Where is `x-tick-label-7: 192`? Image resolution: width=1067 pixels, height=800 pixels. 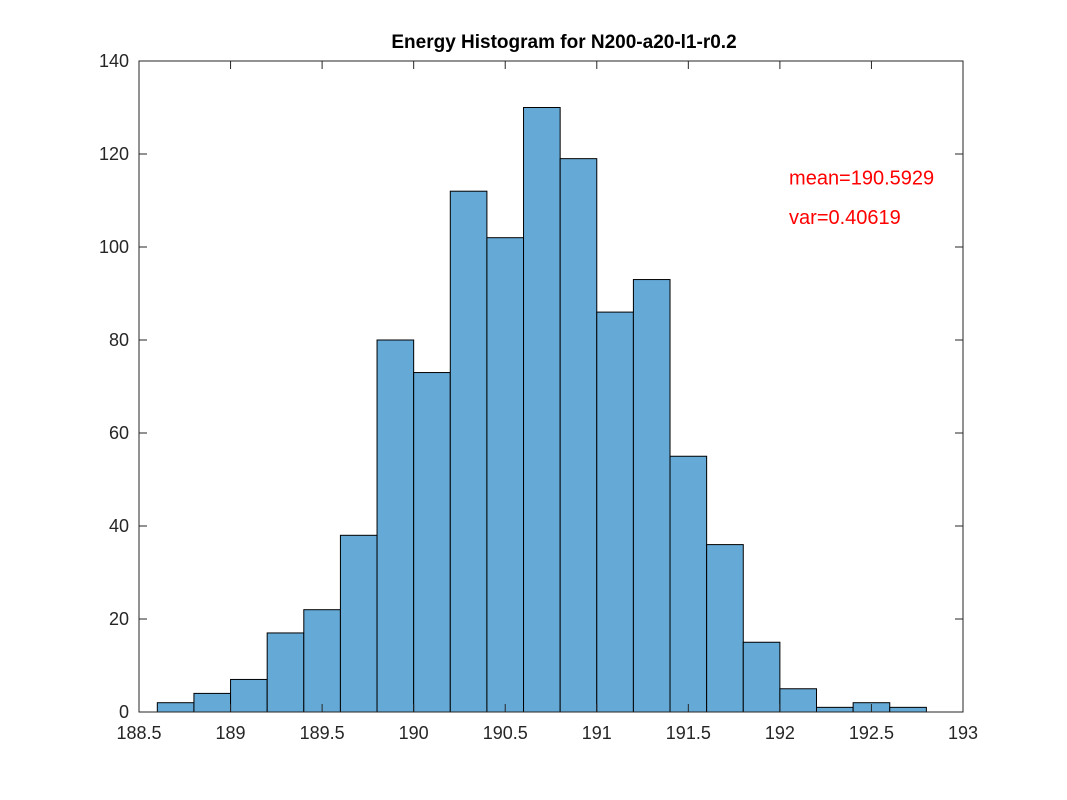 x-tick-label-7: 192 is located at coordinates (780, 733).